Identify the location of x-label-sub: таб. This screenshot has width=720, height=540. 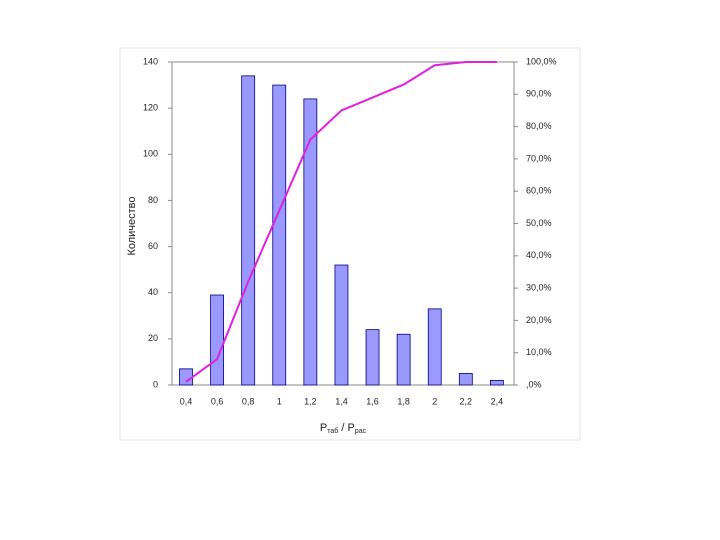
(332, 431).